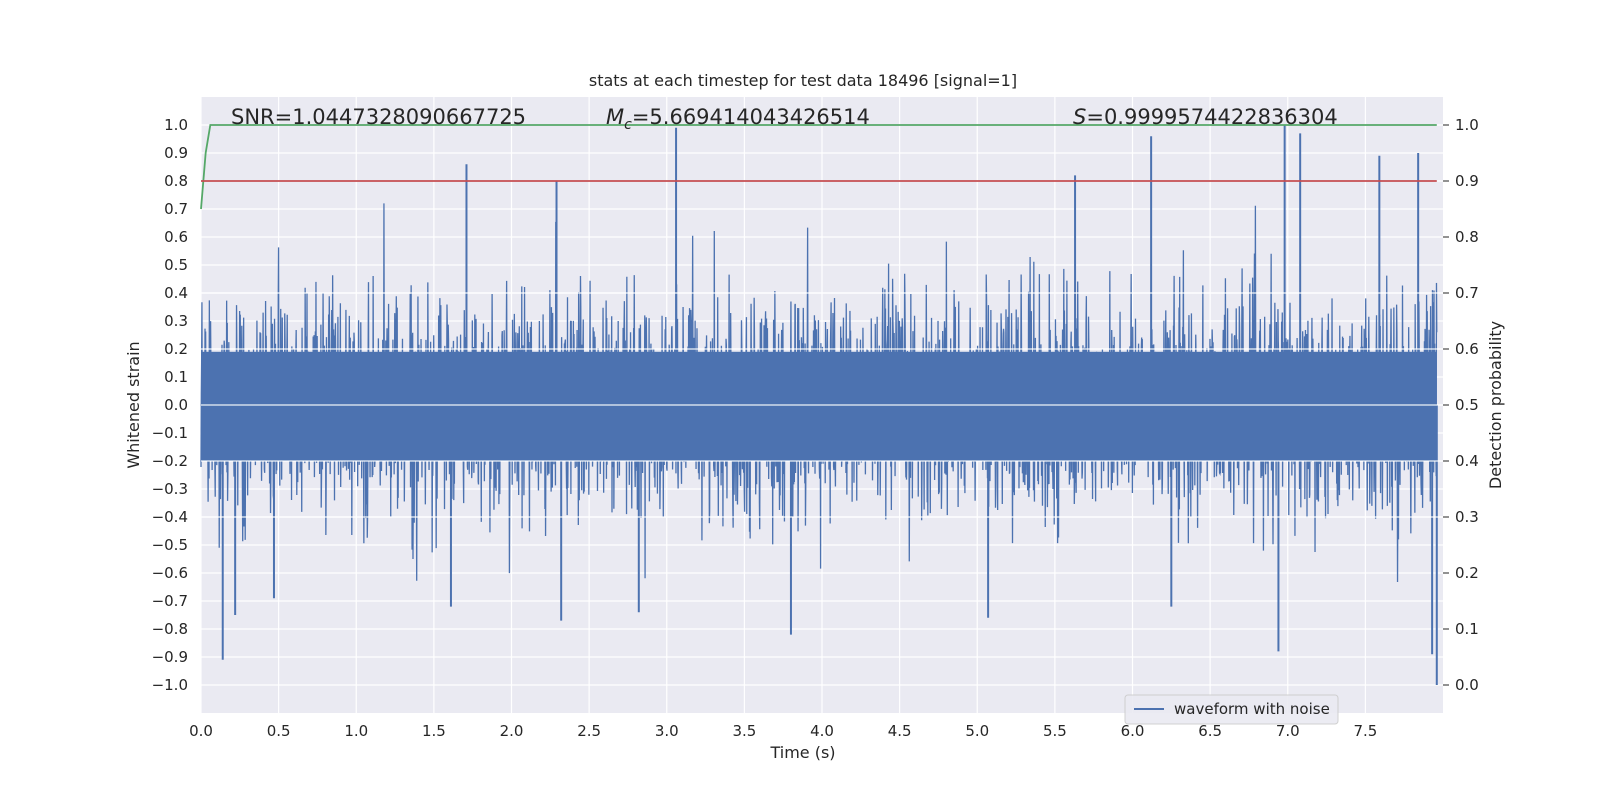 This screenshot has height=800, width=1600. I want to click on y-tick-label: 0.1, so click(176, 377).